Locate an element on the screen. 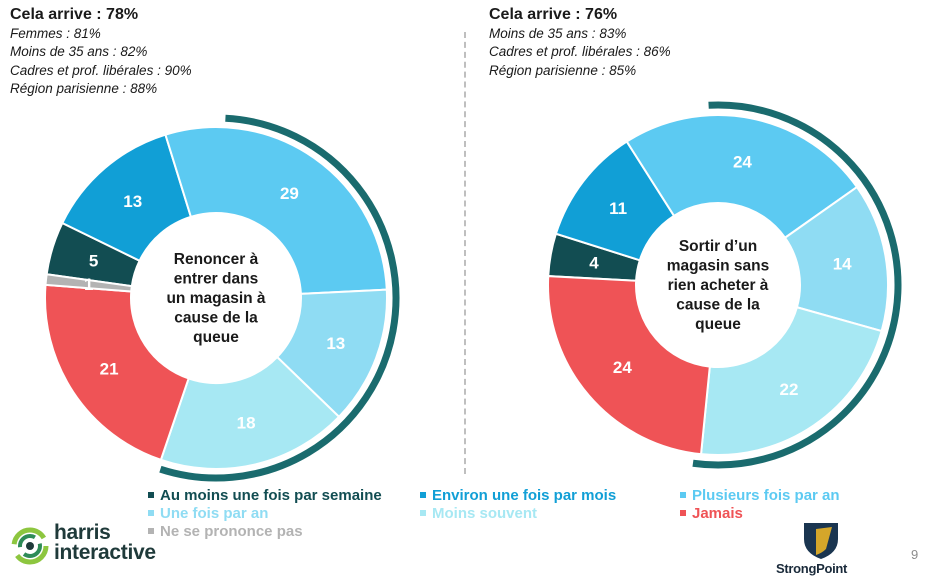 The height and width of the screenshot is (579, 930). legend-label: Moins souvent is located at coordinates (485, 513).